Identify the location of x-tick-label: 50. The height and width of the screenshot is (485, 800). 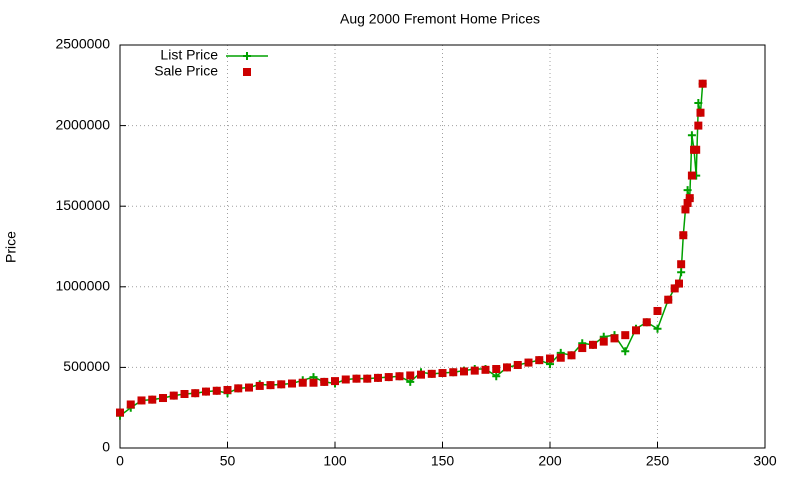
(228, 461).